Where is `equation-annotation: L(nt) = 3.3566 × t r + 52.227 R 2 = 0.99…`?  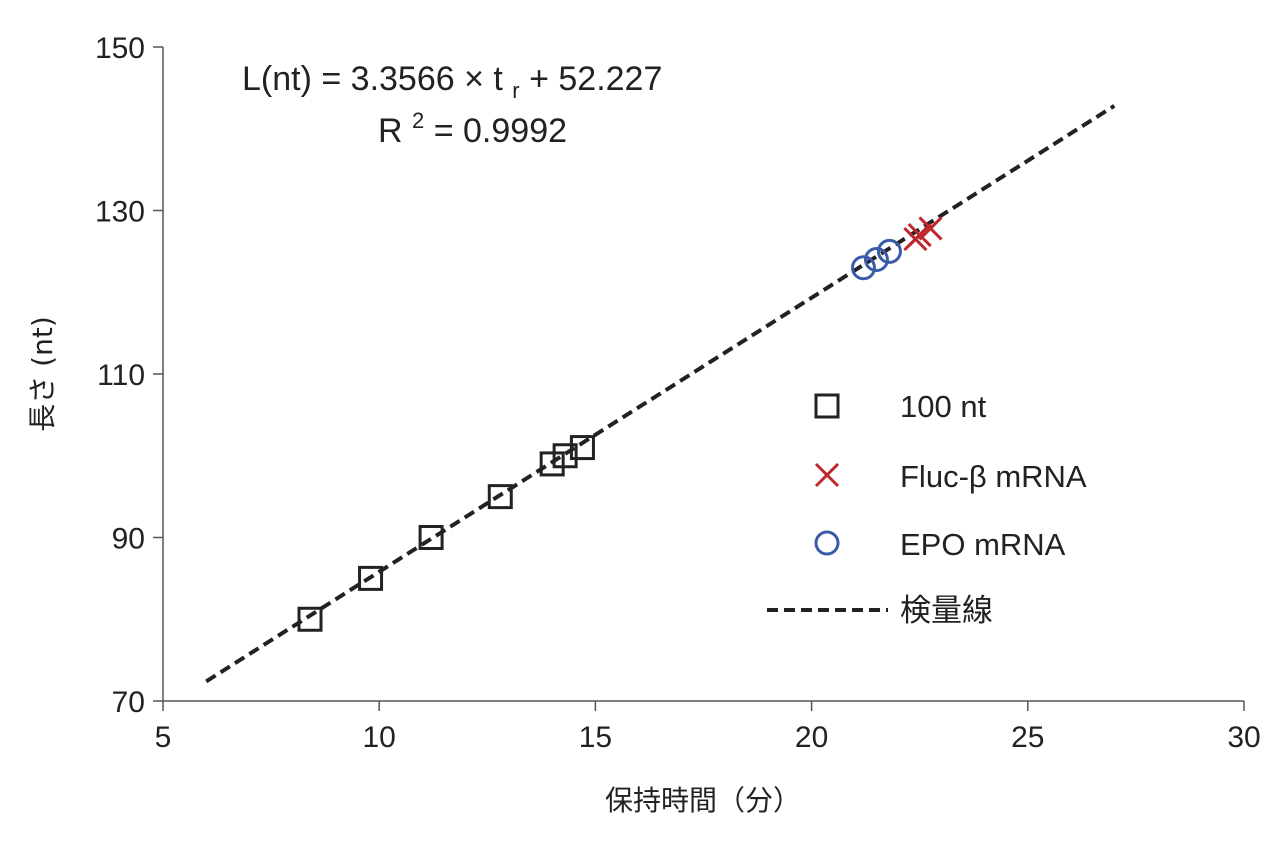 equation-annotation: L(nt) = 3.3566 × t r + 52.227 R 2 = 0.99… is located at coordinates (452, 105).